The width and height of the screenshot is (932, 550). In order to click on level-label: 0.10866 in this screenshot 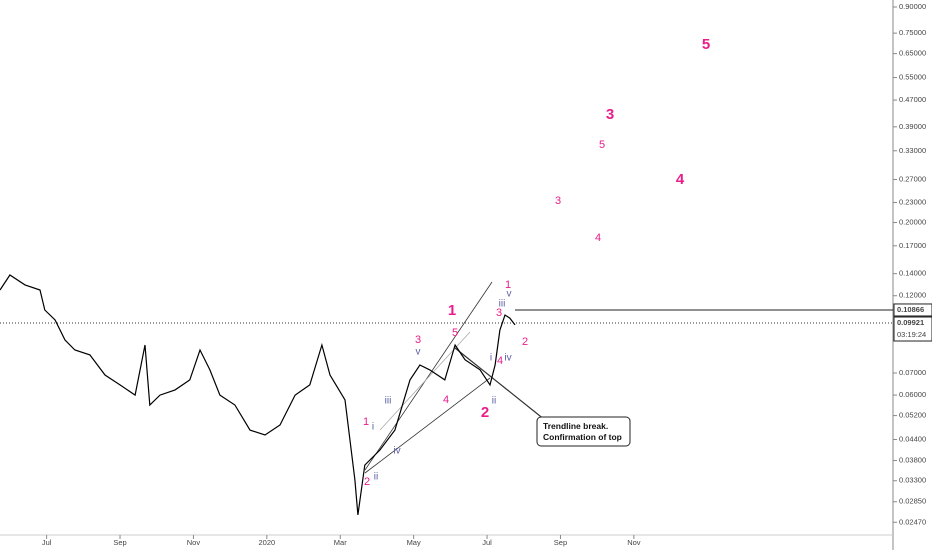, I will do `click(910, 309)`.